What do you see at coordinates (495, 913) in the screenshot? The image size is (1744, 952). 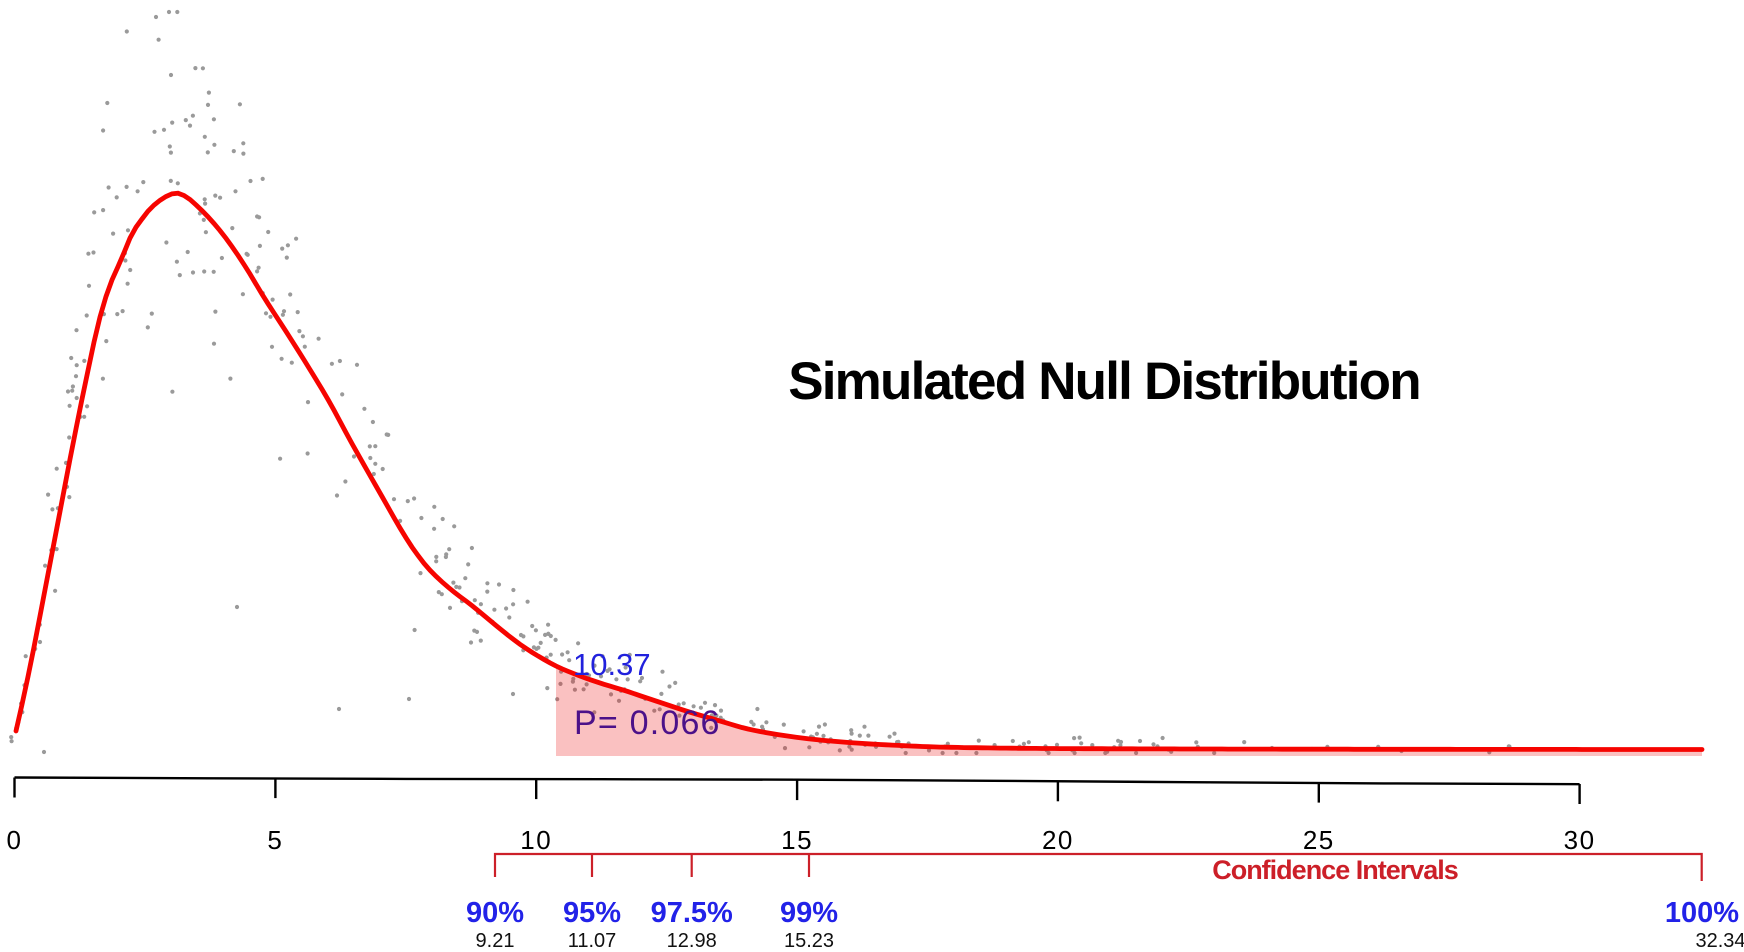 I see `svg-text: 90%` at bounding box center [495, 913].